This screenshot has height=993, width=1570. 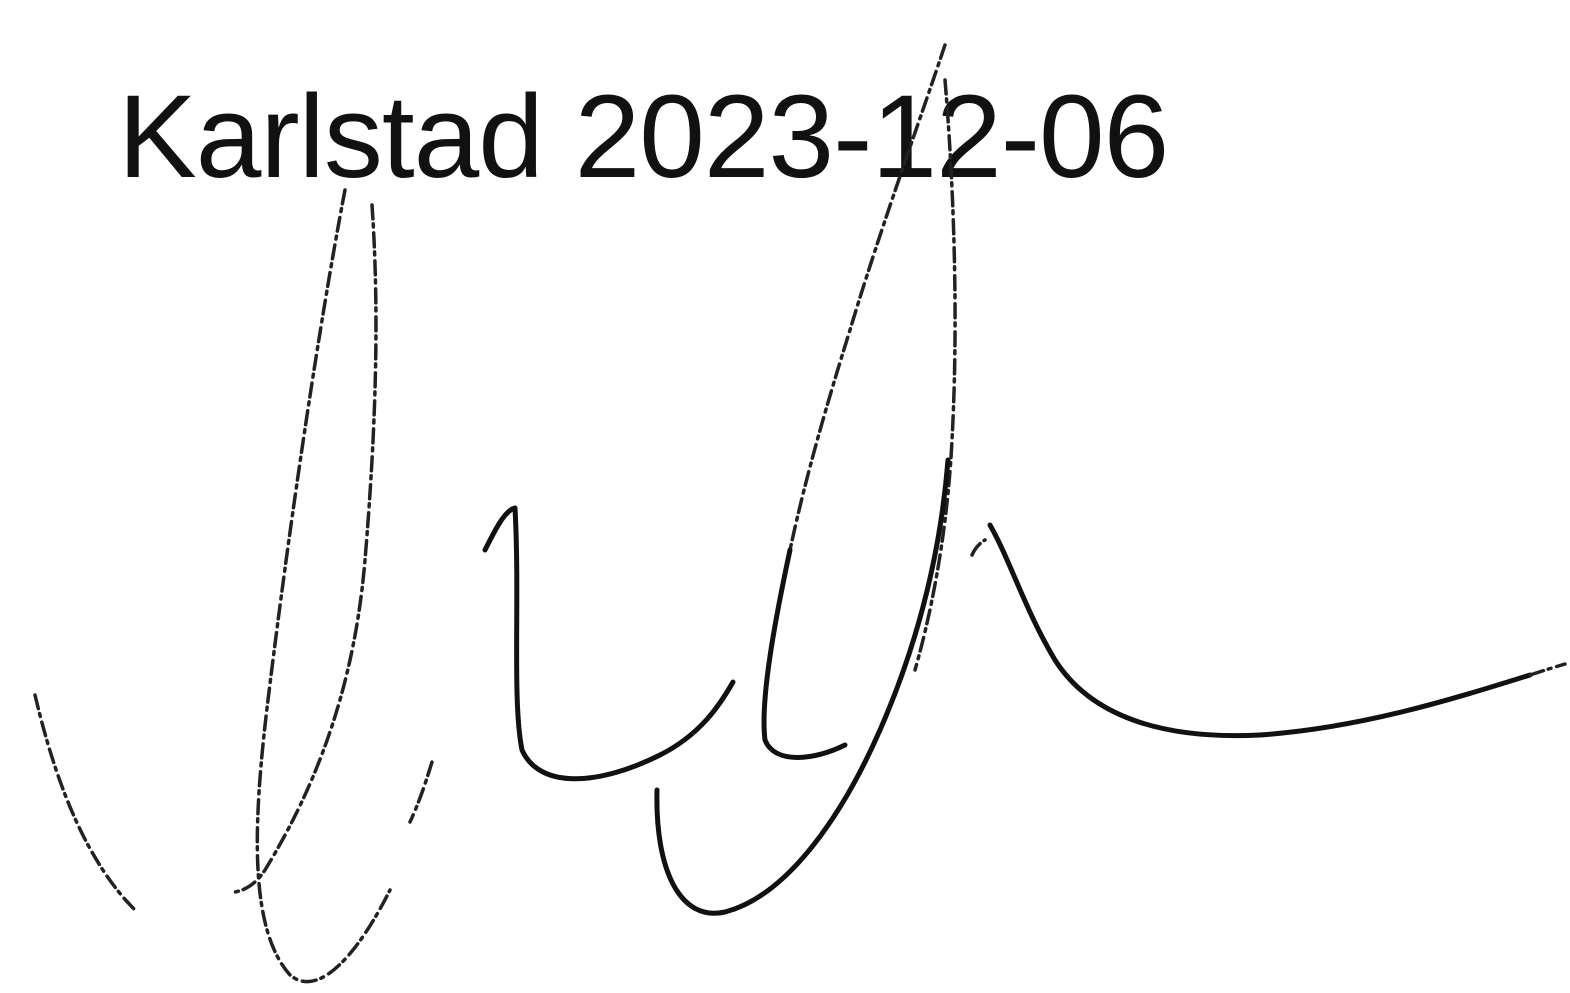 I want to click on signature-stroke-first-loop, so click(x=323, y=586).